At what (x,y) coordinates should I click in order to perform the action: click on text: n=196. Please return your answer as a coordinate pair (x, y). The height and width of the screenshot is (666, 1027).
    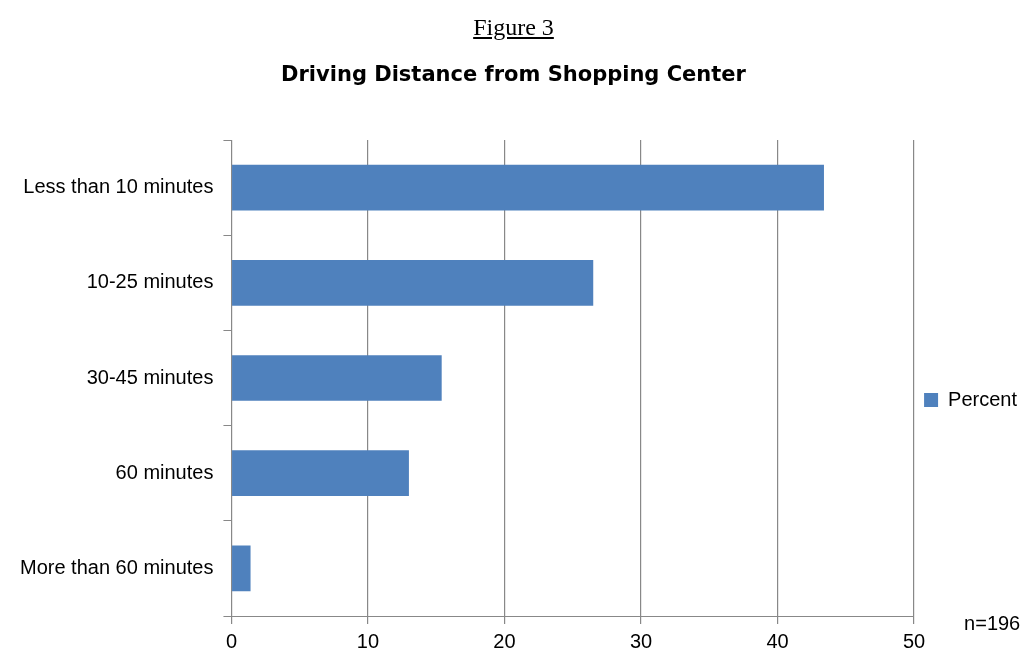
    Looking at the image, I should click on (992, 622).